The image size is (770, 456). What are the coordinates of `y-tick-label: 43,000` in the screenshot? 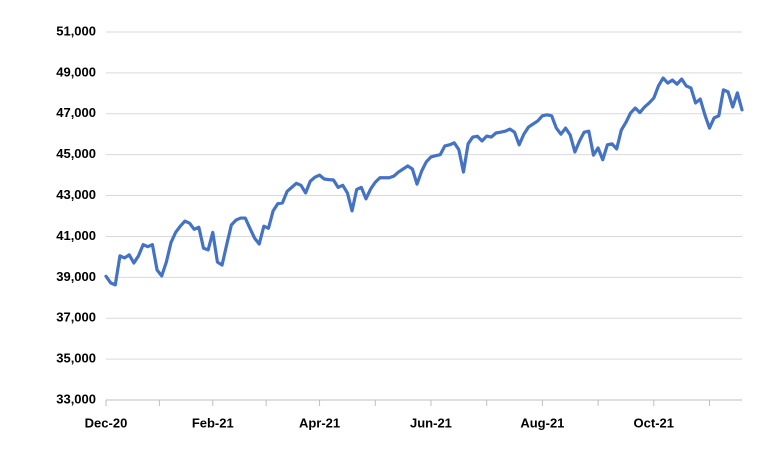 It's located at (76, 194).